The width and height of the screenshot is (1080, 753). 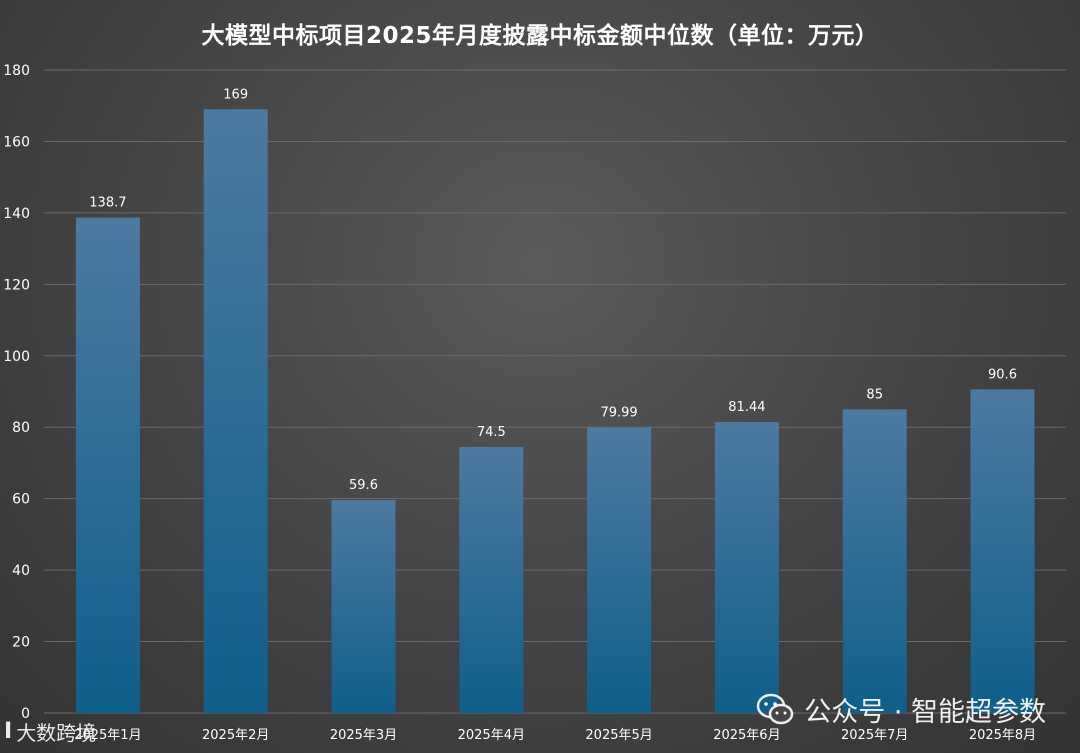 I want to click on y-tick-label: 80, so click(x=21, y=428).